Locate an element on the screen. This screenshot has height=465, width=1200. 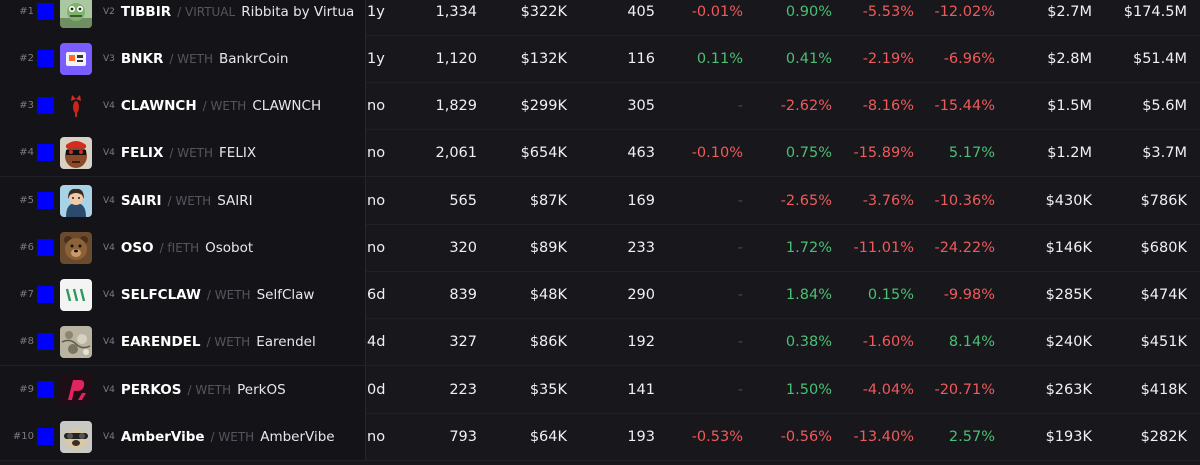
volume-value: $654K is located at coordinates (543, 152).